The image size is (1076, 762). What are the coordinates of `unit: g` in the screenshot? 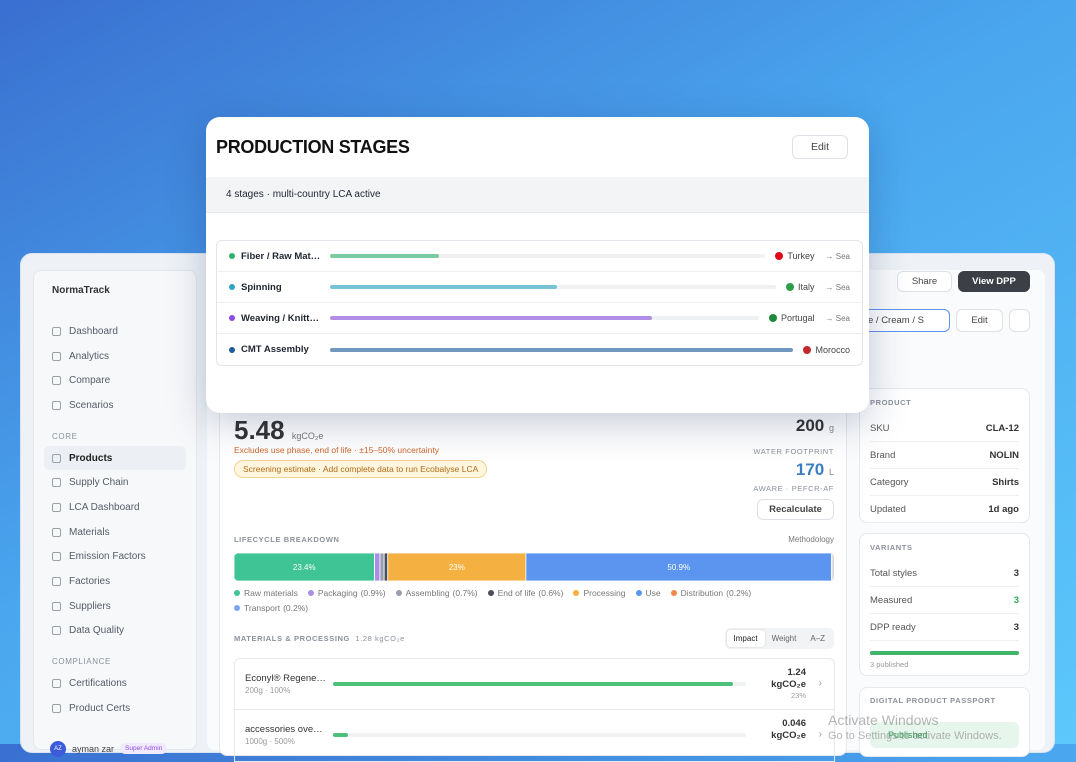 It's located at (831, 428).